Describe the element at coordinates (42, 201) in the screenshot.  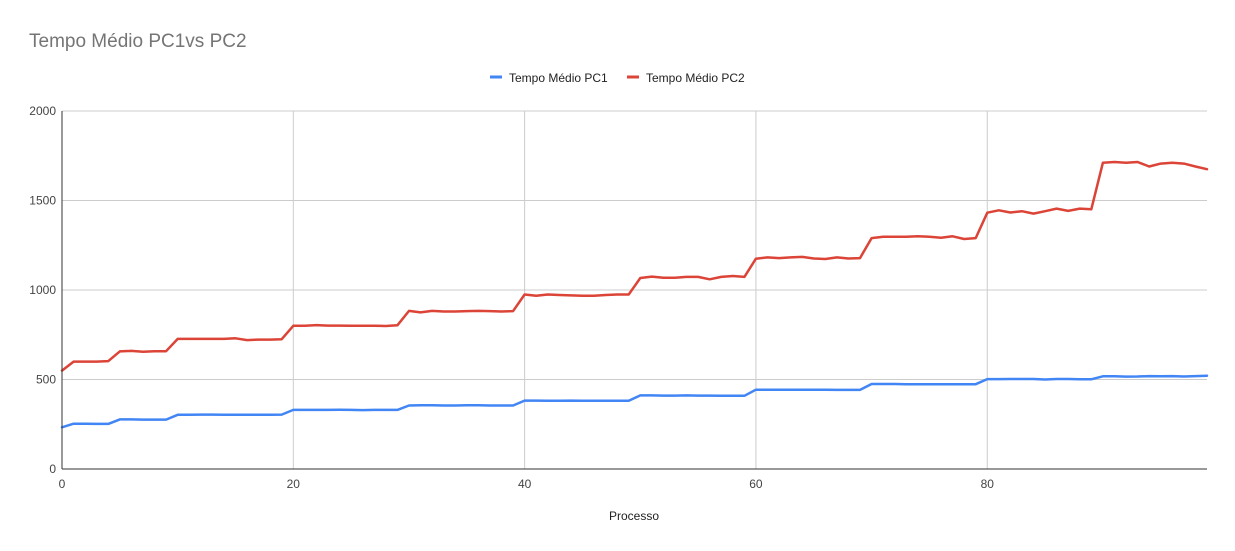
I see `y-tick-label: 1500` at that location.